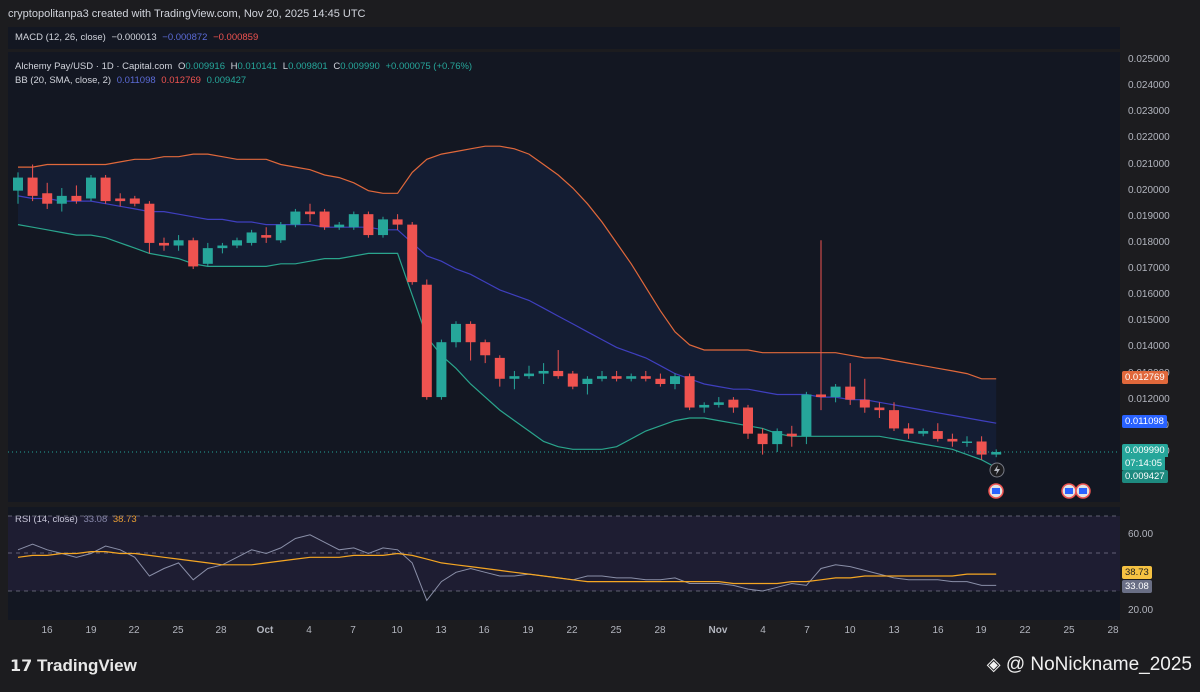  Describe the element at coordinates (87, 665) in the screenshot. I see `brand-name: TradingView` at that location.